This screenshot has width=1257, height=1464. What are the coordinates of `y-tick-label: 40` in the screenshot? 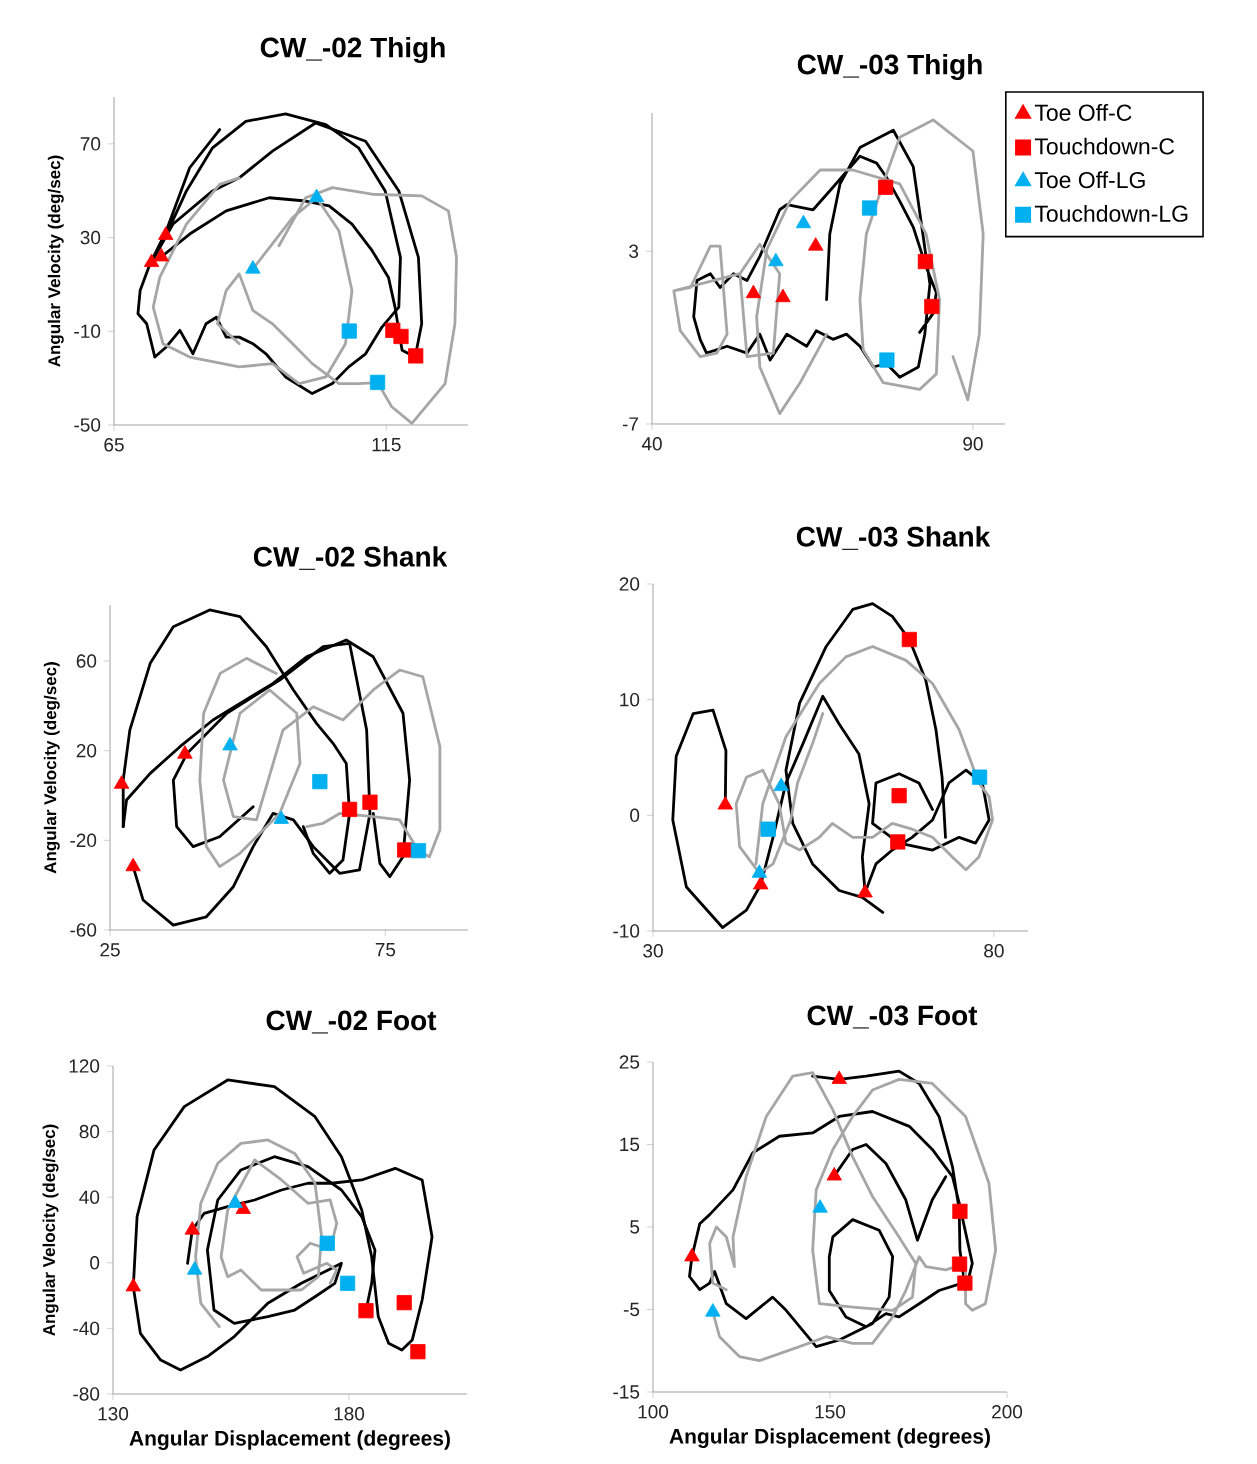 It's located at (89, 1197).